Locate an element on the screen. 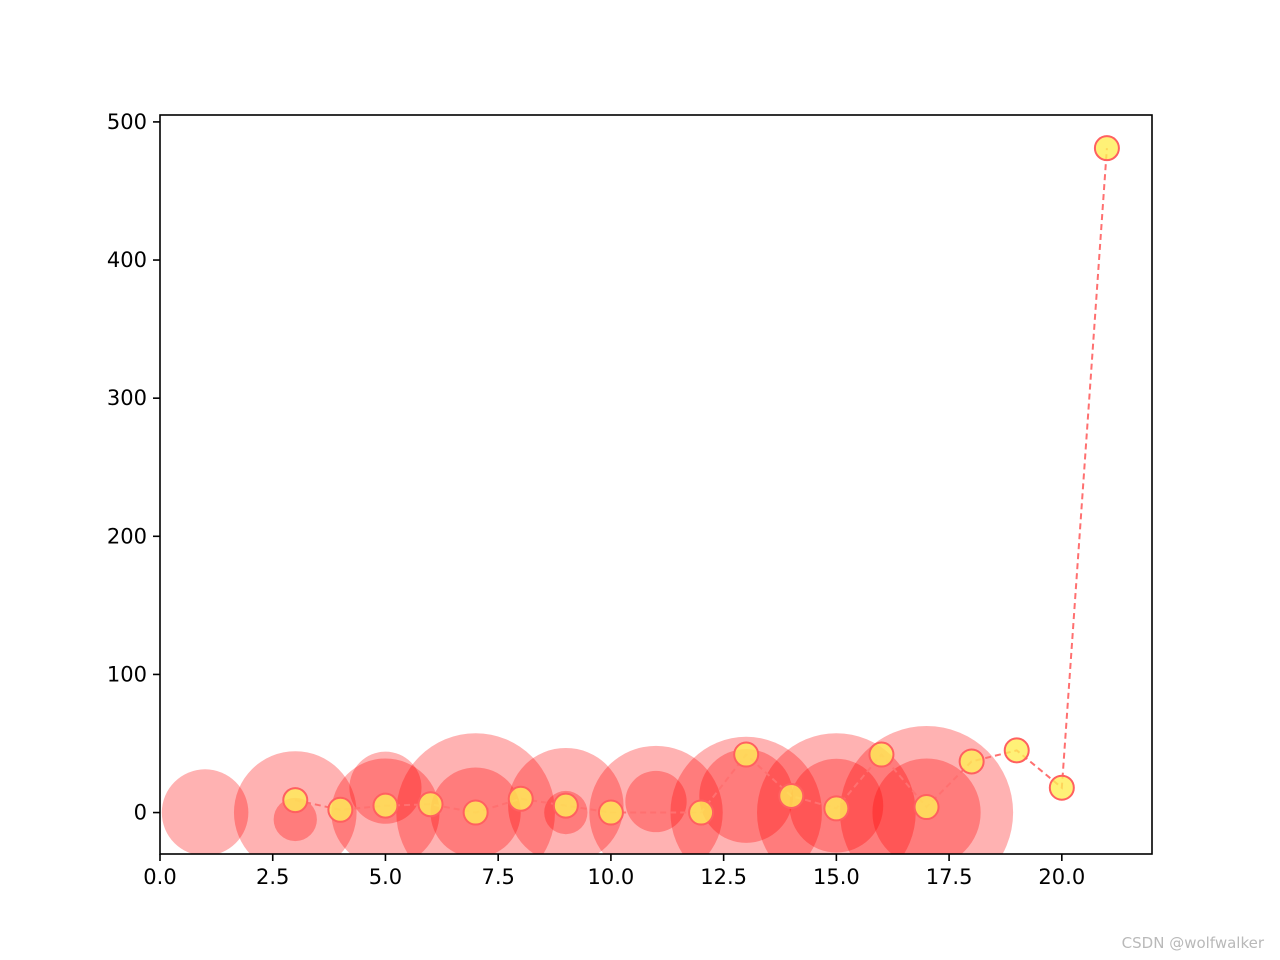  y-tick-label: 100 is located at coordinates (127, 674).